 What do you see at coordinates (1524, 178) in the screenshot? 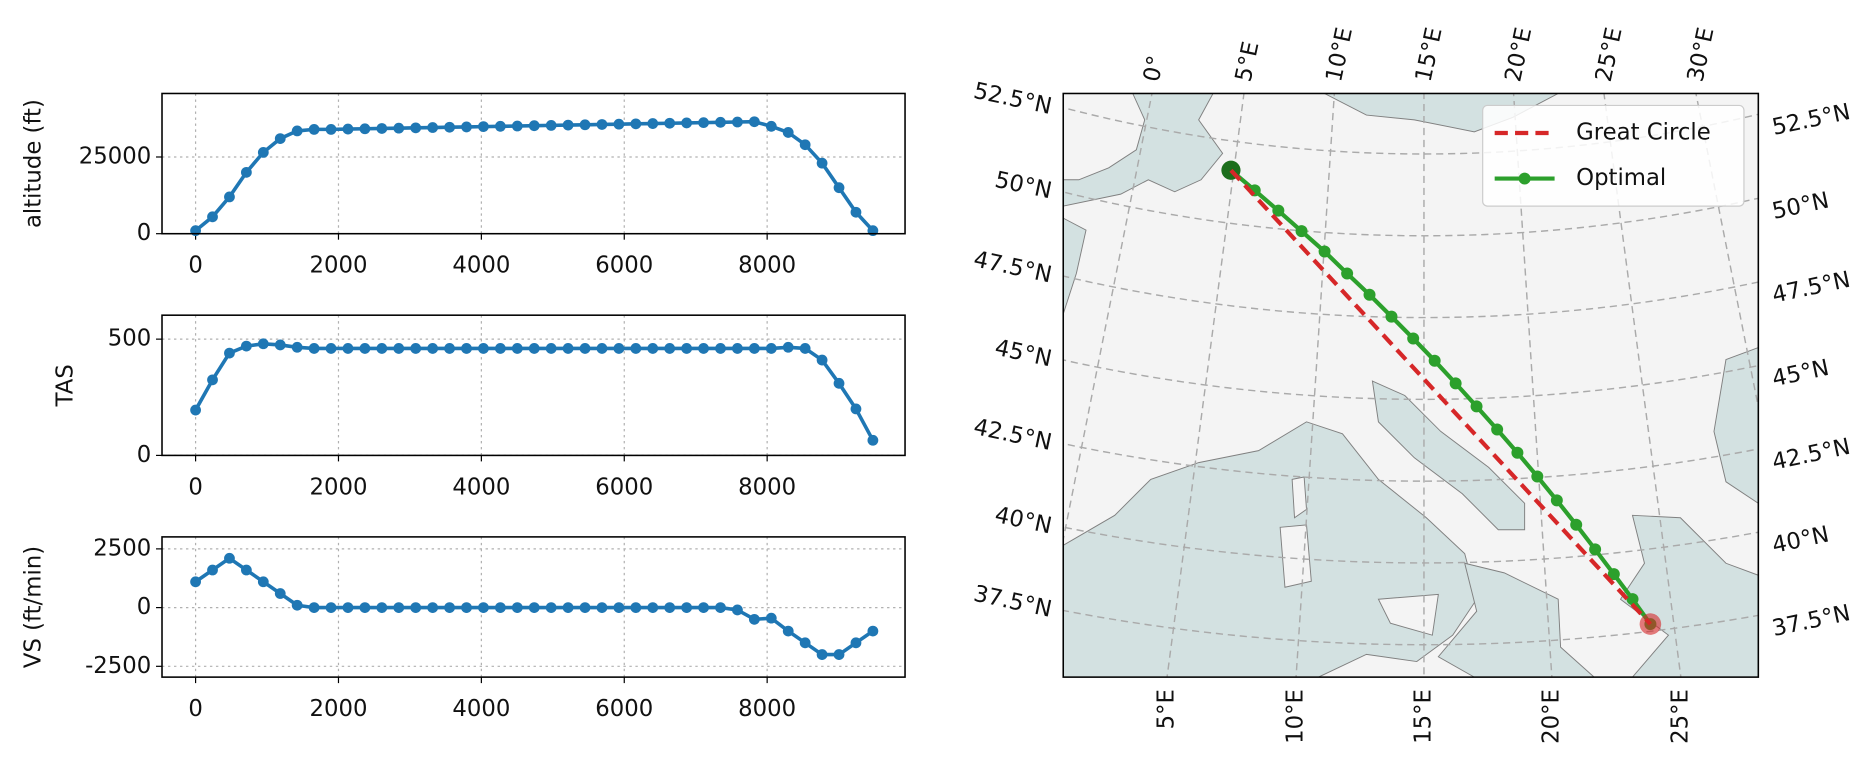
I see `legend-marker` at bounding box center [1524, 178].